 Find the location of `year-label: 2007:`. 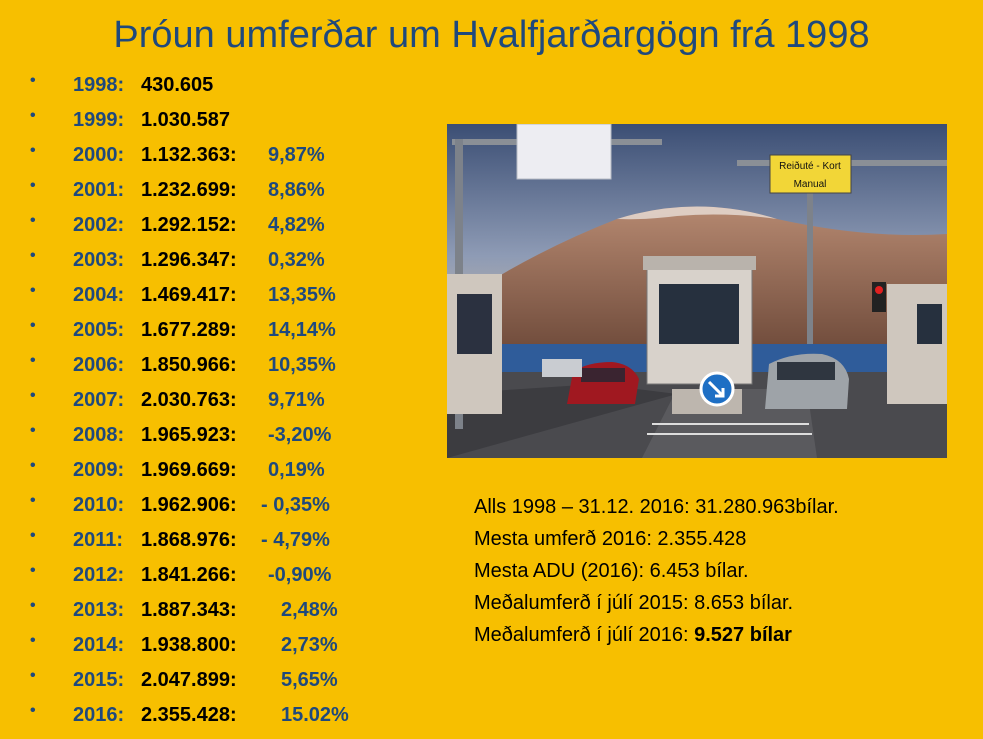

year-label: 2007: is located at coordinates (99, 400).